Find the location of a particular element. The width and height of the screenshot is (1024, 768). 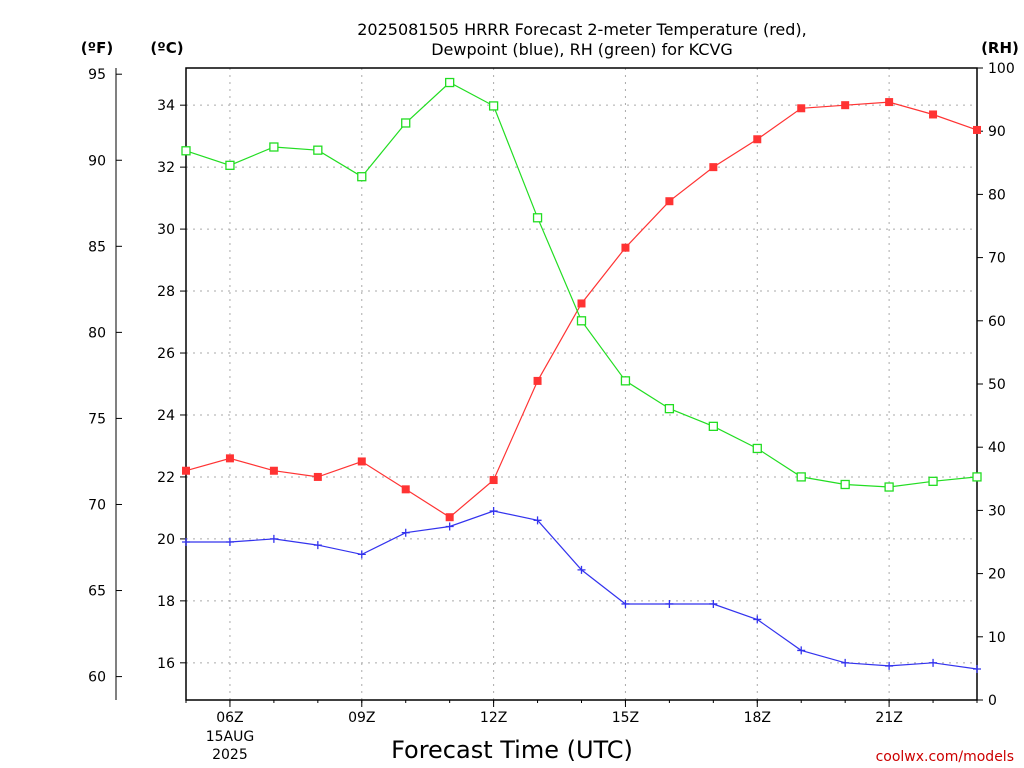

fahrenheit-tick-label: 65 is located at coordinates (97, 592).